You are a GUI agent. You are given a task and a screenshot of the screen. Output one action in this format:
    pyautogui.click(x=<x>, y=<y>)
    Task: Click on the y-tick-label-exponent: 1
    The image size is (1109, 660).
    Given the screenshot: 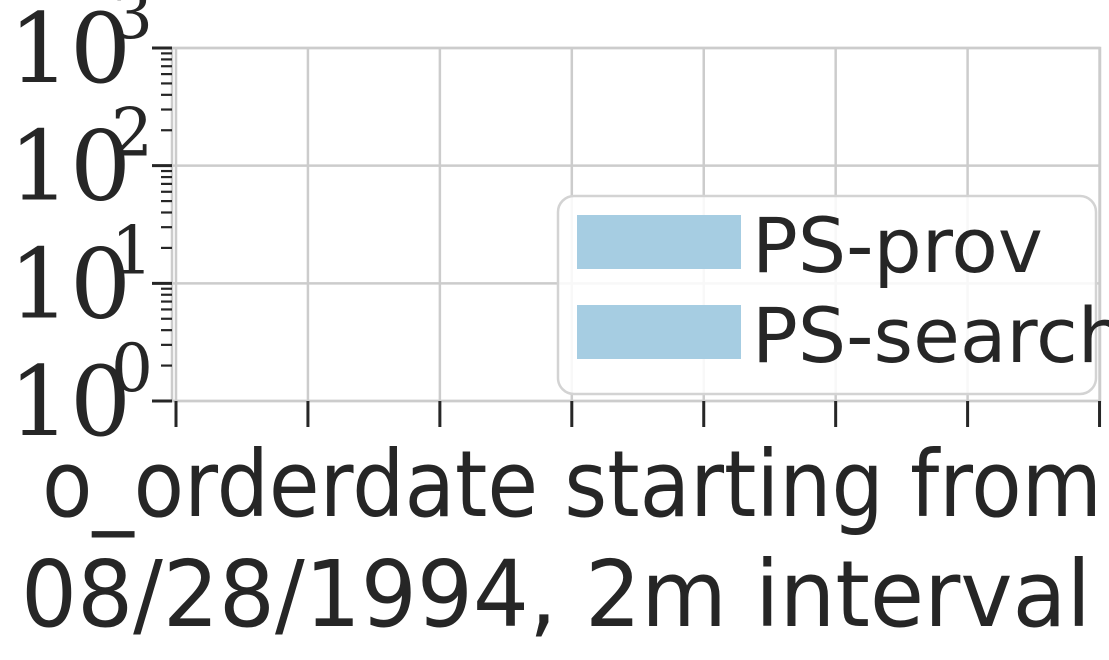 What is the action you would take?
    pyautogui.click(x=132, y=250)
    